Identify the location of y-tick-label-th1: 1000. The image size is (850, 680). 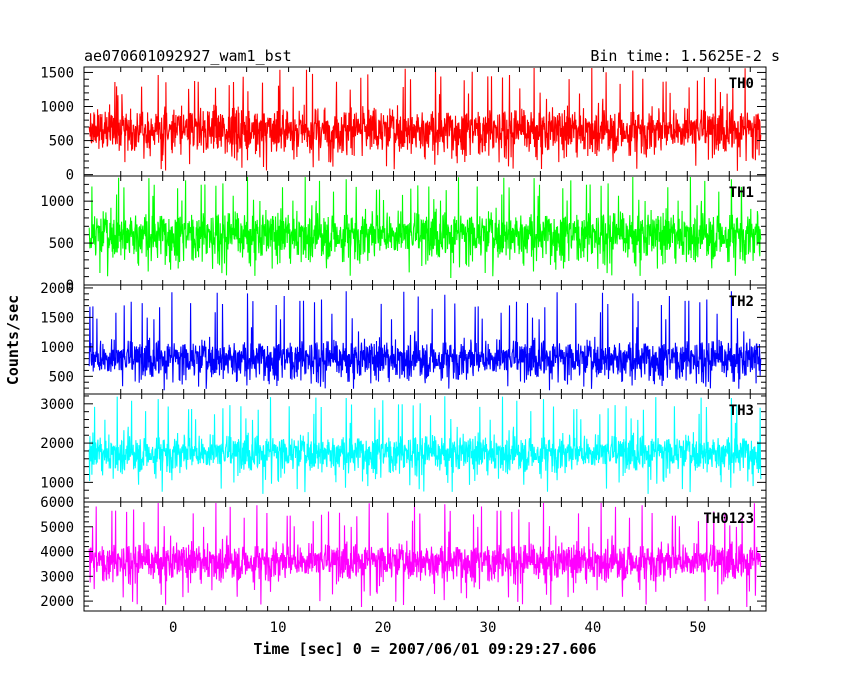
(57, 202).